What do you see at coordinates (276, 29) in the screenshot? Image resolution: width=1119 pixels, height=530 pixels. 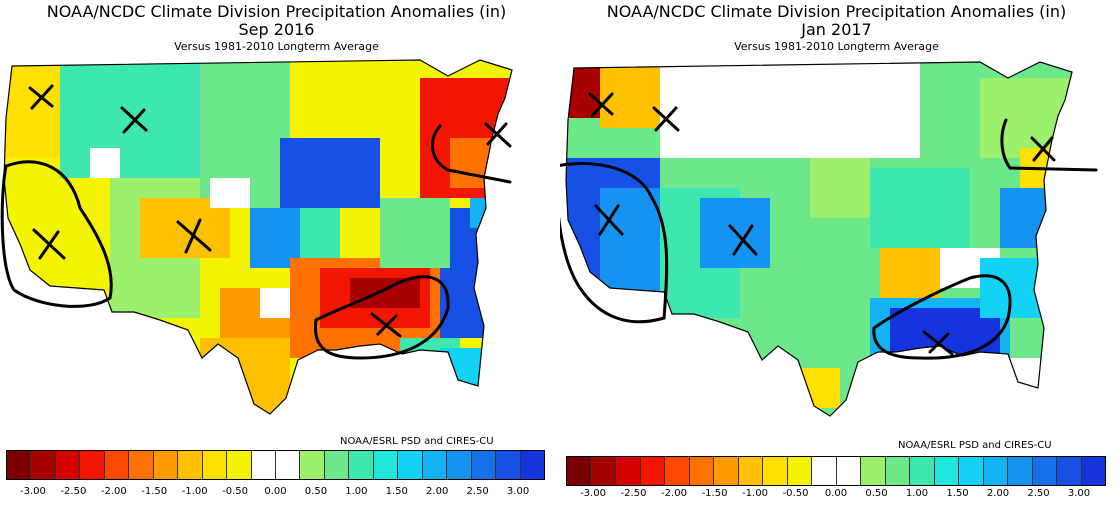 I see `map-period: Sep 2016` at bounding box center [276, 29].